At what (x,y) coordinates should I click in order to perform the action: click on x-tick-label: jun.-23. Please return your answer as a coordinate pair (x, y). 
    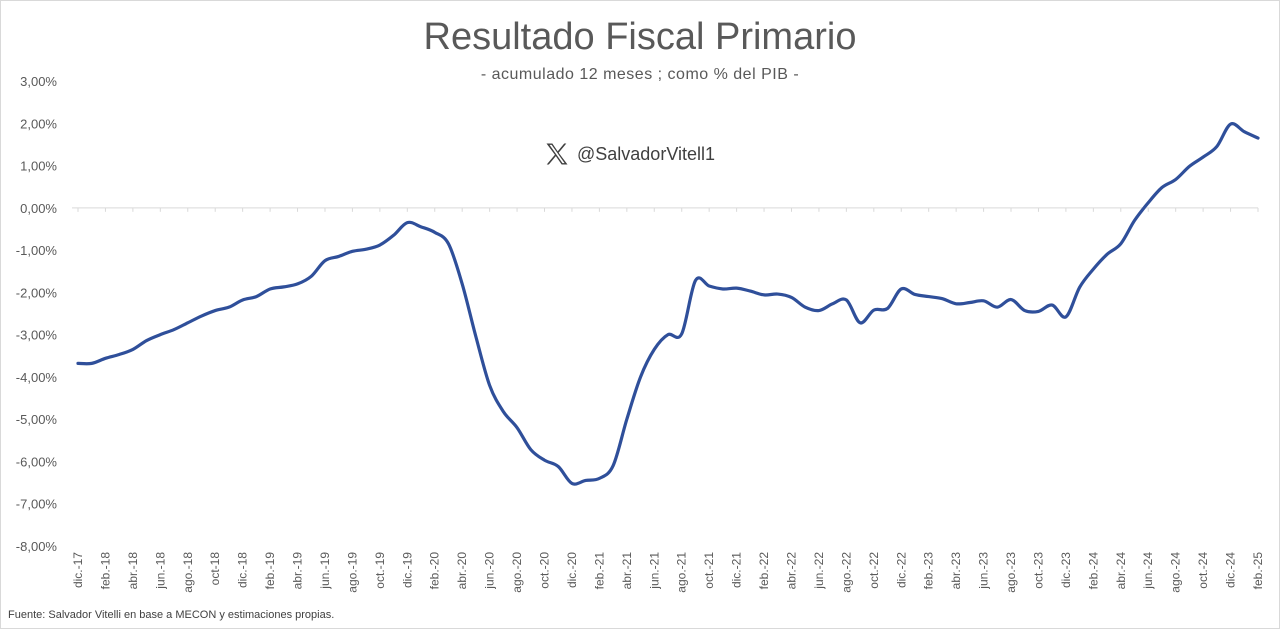
    Looking at the image, I should click on (984, 571).